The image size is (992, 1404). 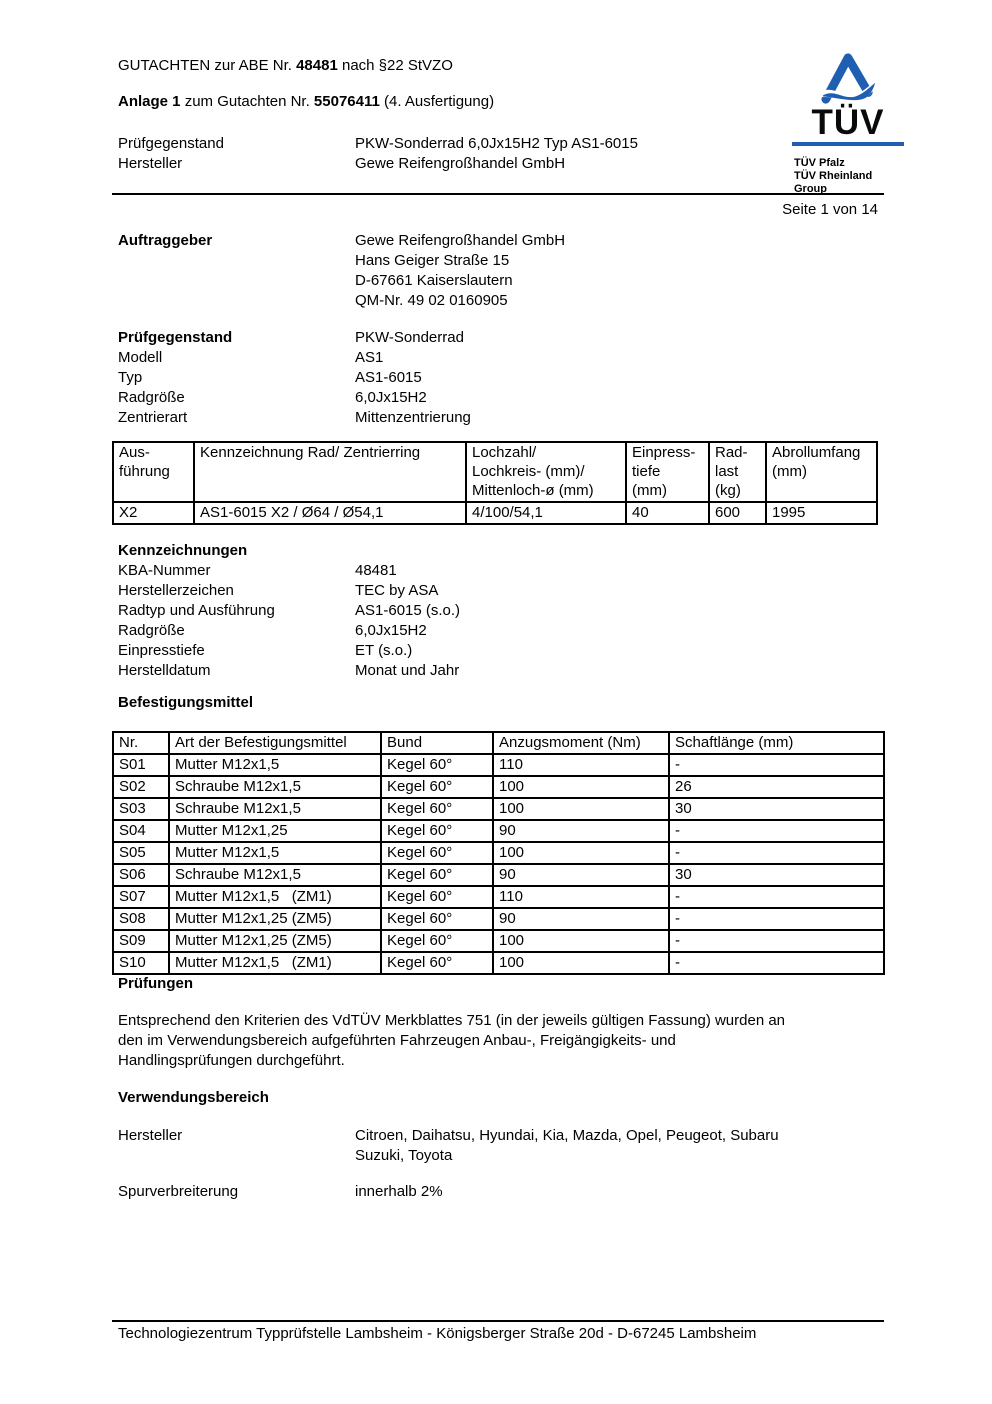 I want to click on kennzeichnung-row: KBA-Nummer 48481, so click(x=498, y=571).